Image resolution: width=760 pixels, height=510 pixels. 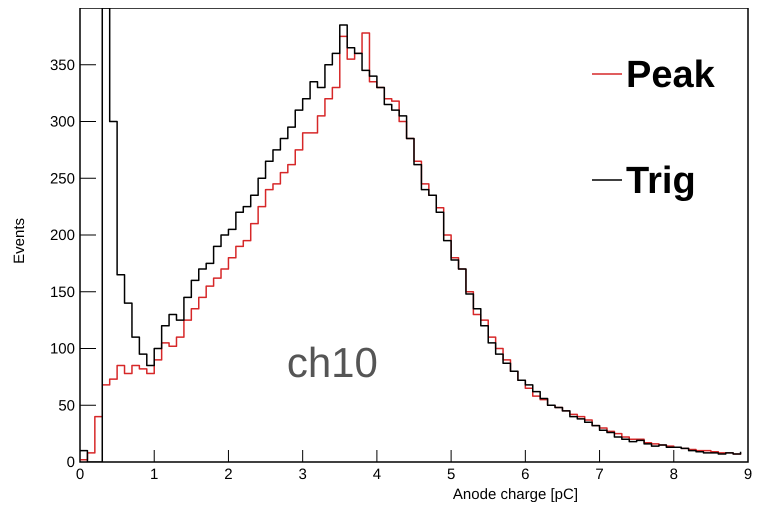 I want to click on x-tick-label: 8, so click(x=674, y=474).